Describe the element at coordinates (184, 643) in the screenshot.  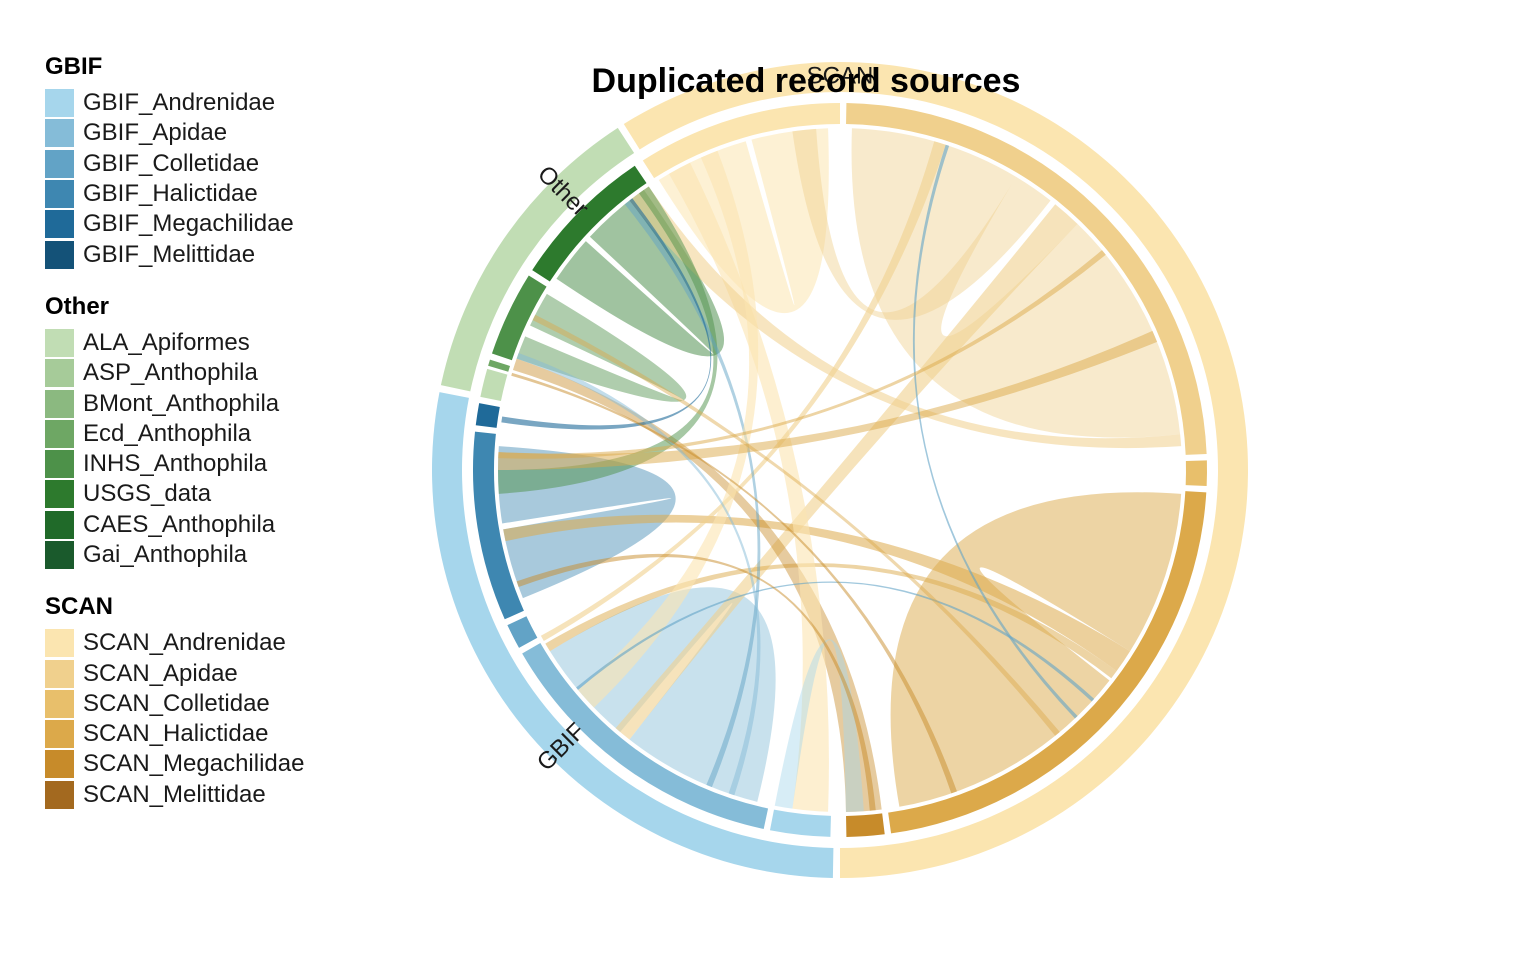
I see `legend-label: SCAN_Andrenidae` at that location.